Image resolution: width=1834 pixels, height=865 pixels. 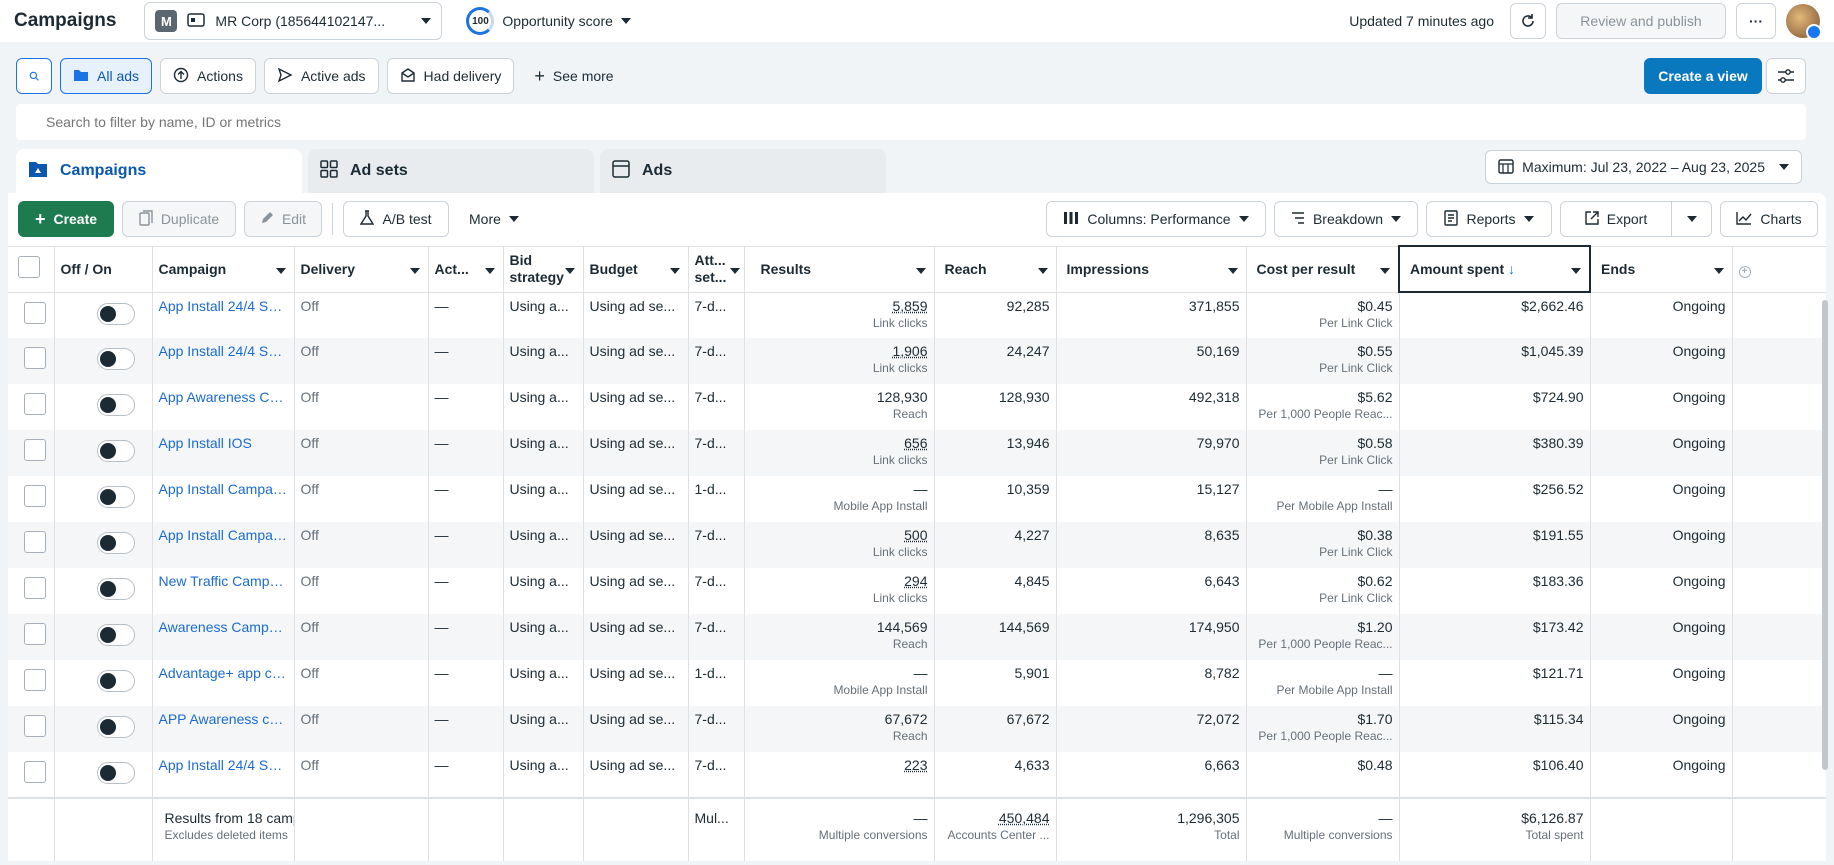 What do you see at coordinates (34, 76) in the screenshot?
I see `search-toggle-button` at bounding box center [34, 76].